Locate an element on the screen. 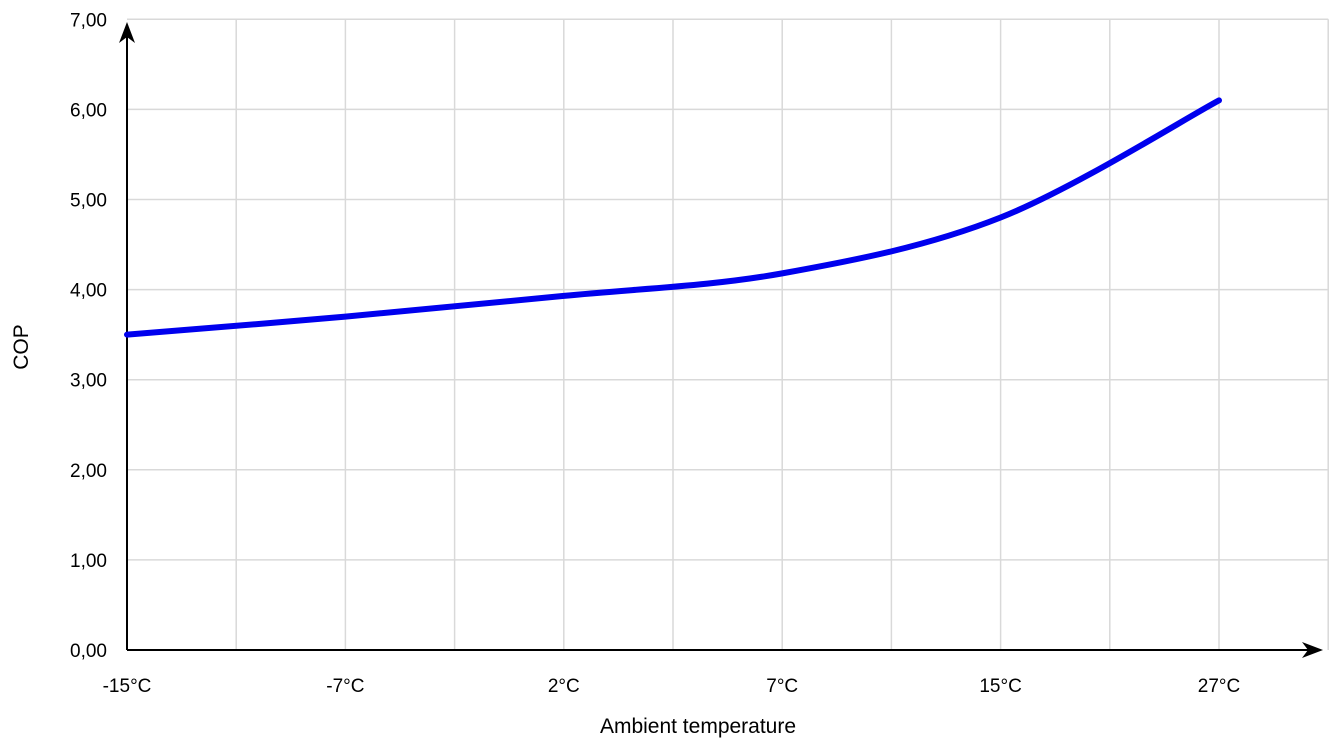 This screenshot has width=1330, height=747. x-axis-title: Ambient temperature is located at coordinates (698, 726).